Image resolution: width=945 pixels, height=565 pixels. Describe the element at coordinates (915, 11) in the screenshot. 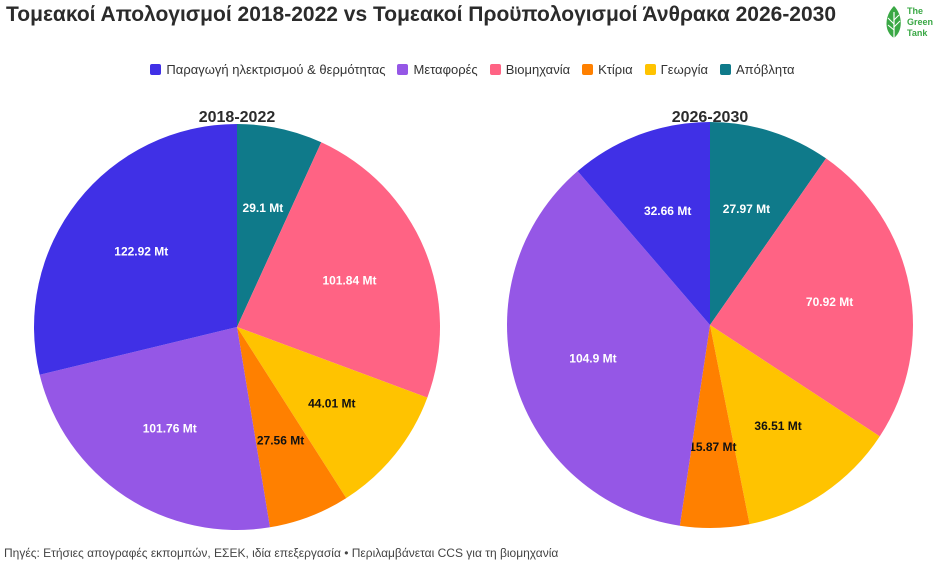

I see `logo-text-line1: The` at that location.